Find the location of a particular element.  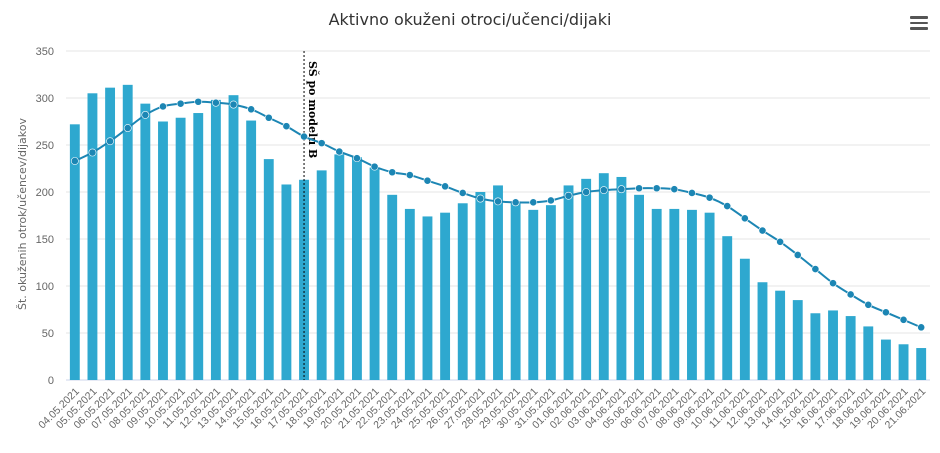

y-tick-label: 150 is located at coordinates (45, 240).